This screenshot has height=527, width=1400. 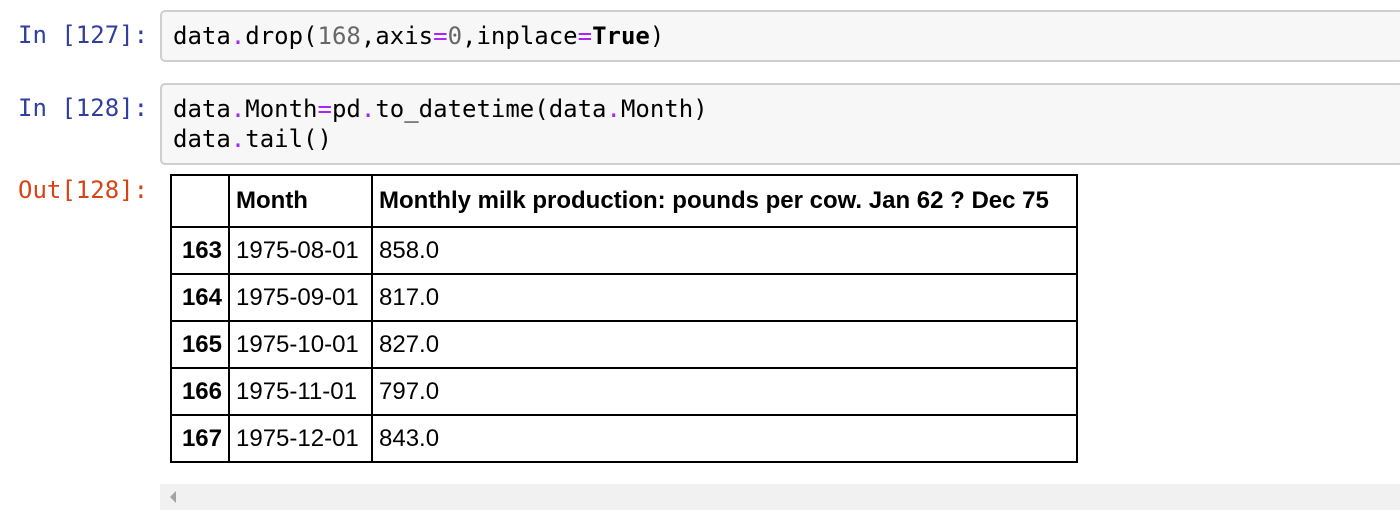 I want to click on code-cell-127: data.drop(168,axis=0,inplace=True), so click(x=780, y=36).